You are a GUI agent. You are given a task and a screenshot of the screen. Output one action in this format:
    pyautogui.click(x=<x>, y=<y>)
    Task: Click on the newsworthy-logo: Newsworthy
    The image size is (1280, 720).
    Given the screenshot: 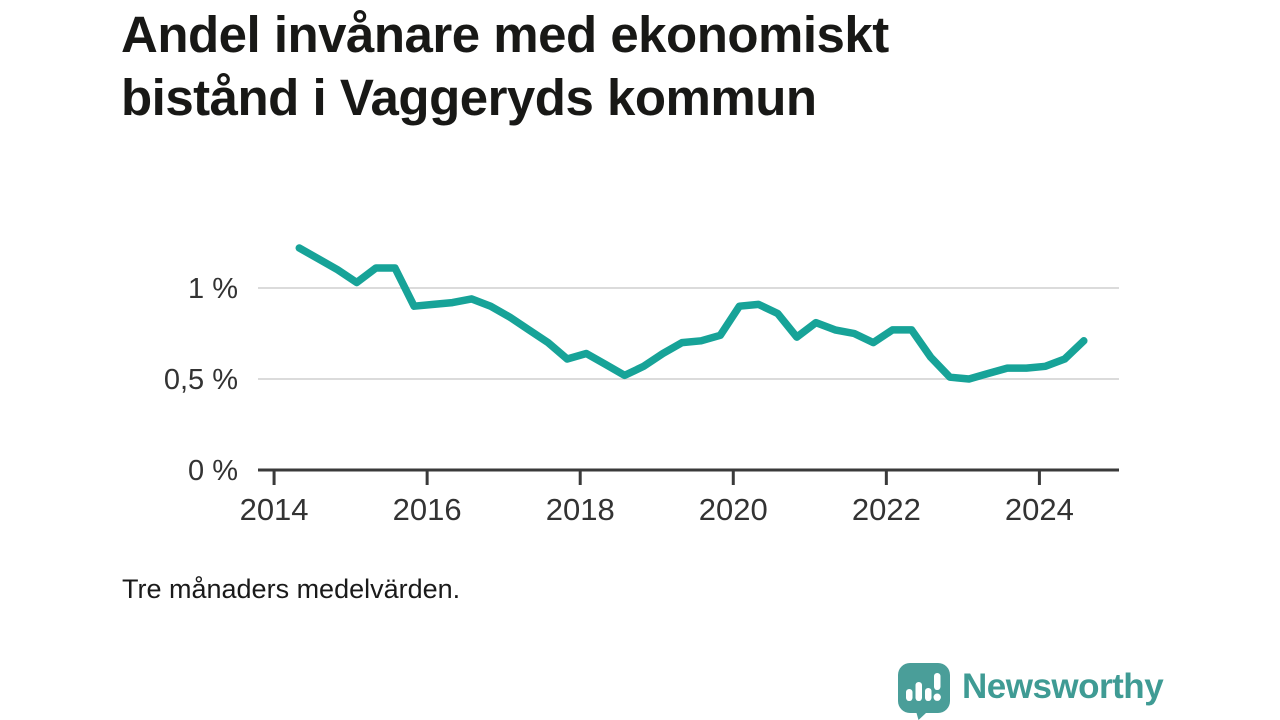 What is the action you would take?
    pyautogui.click(x=1030, y=691)
    